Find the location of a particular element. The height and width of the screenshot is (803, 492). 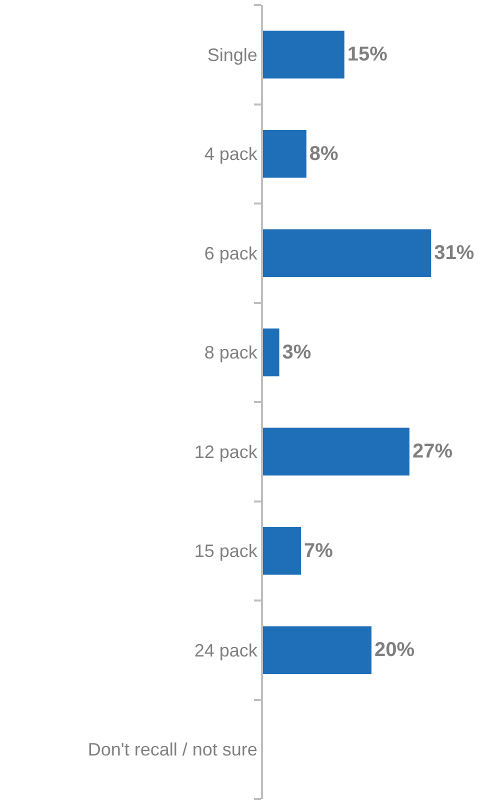

data-label: 15% is located at coordinates (367, 55).